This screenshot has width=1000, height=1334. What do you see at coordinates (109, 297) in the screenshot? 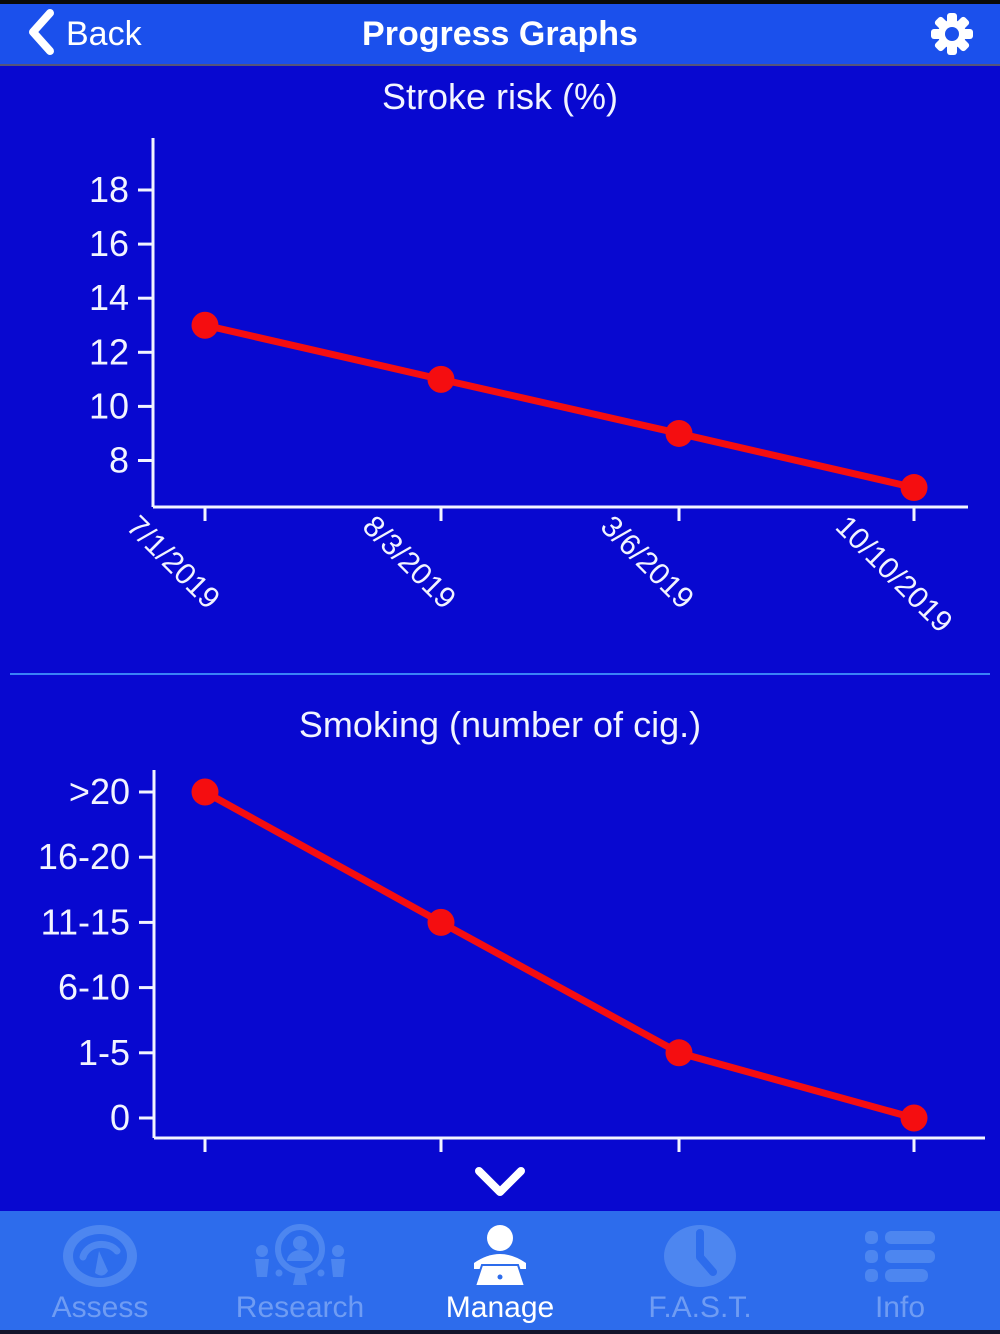
I see `y-tick-label: 14` at bounding box center [109, 297].